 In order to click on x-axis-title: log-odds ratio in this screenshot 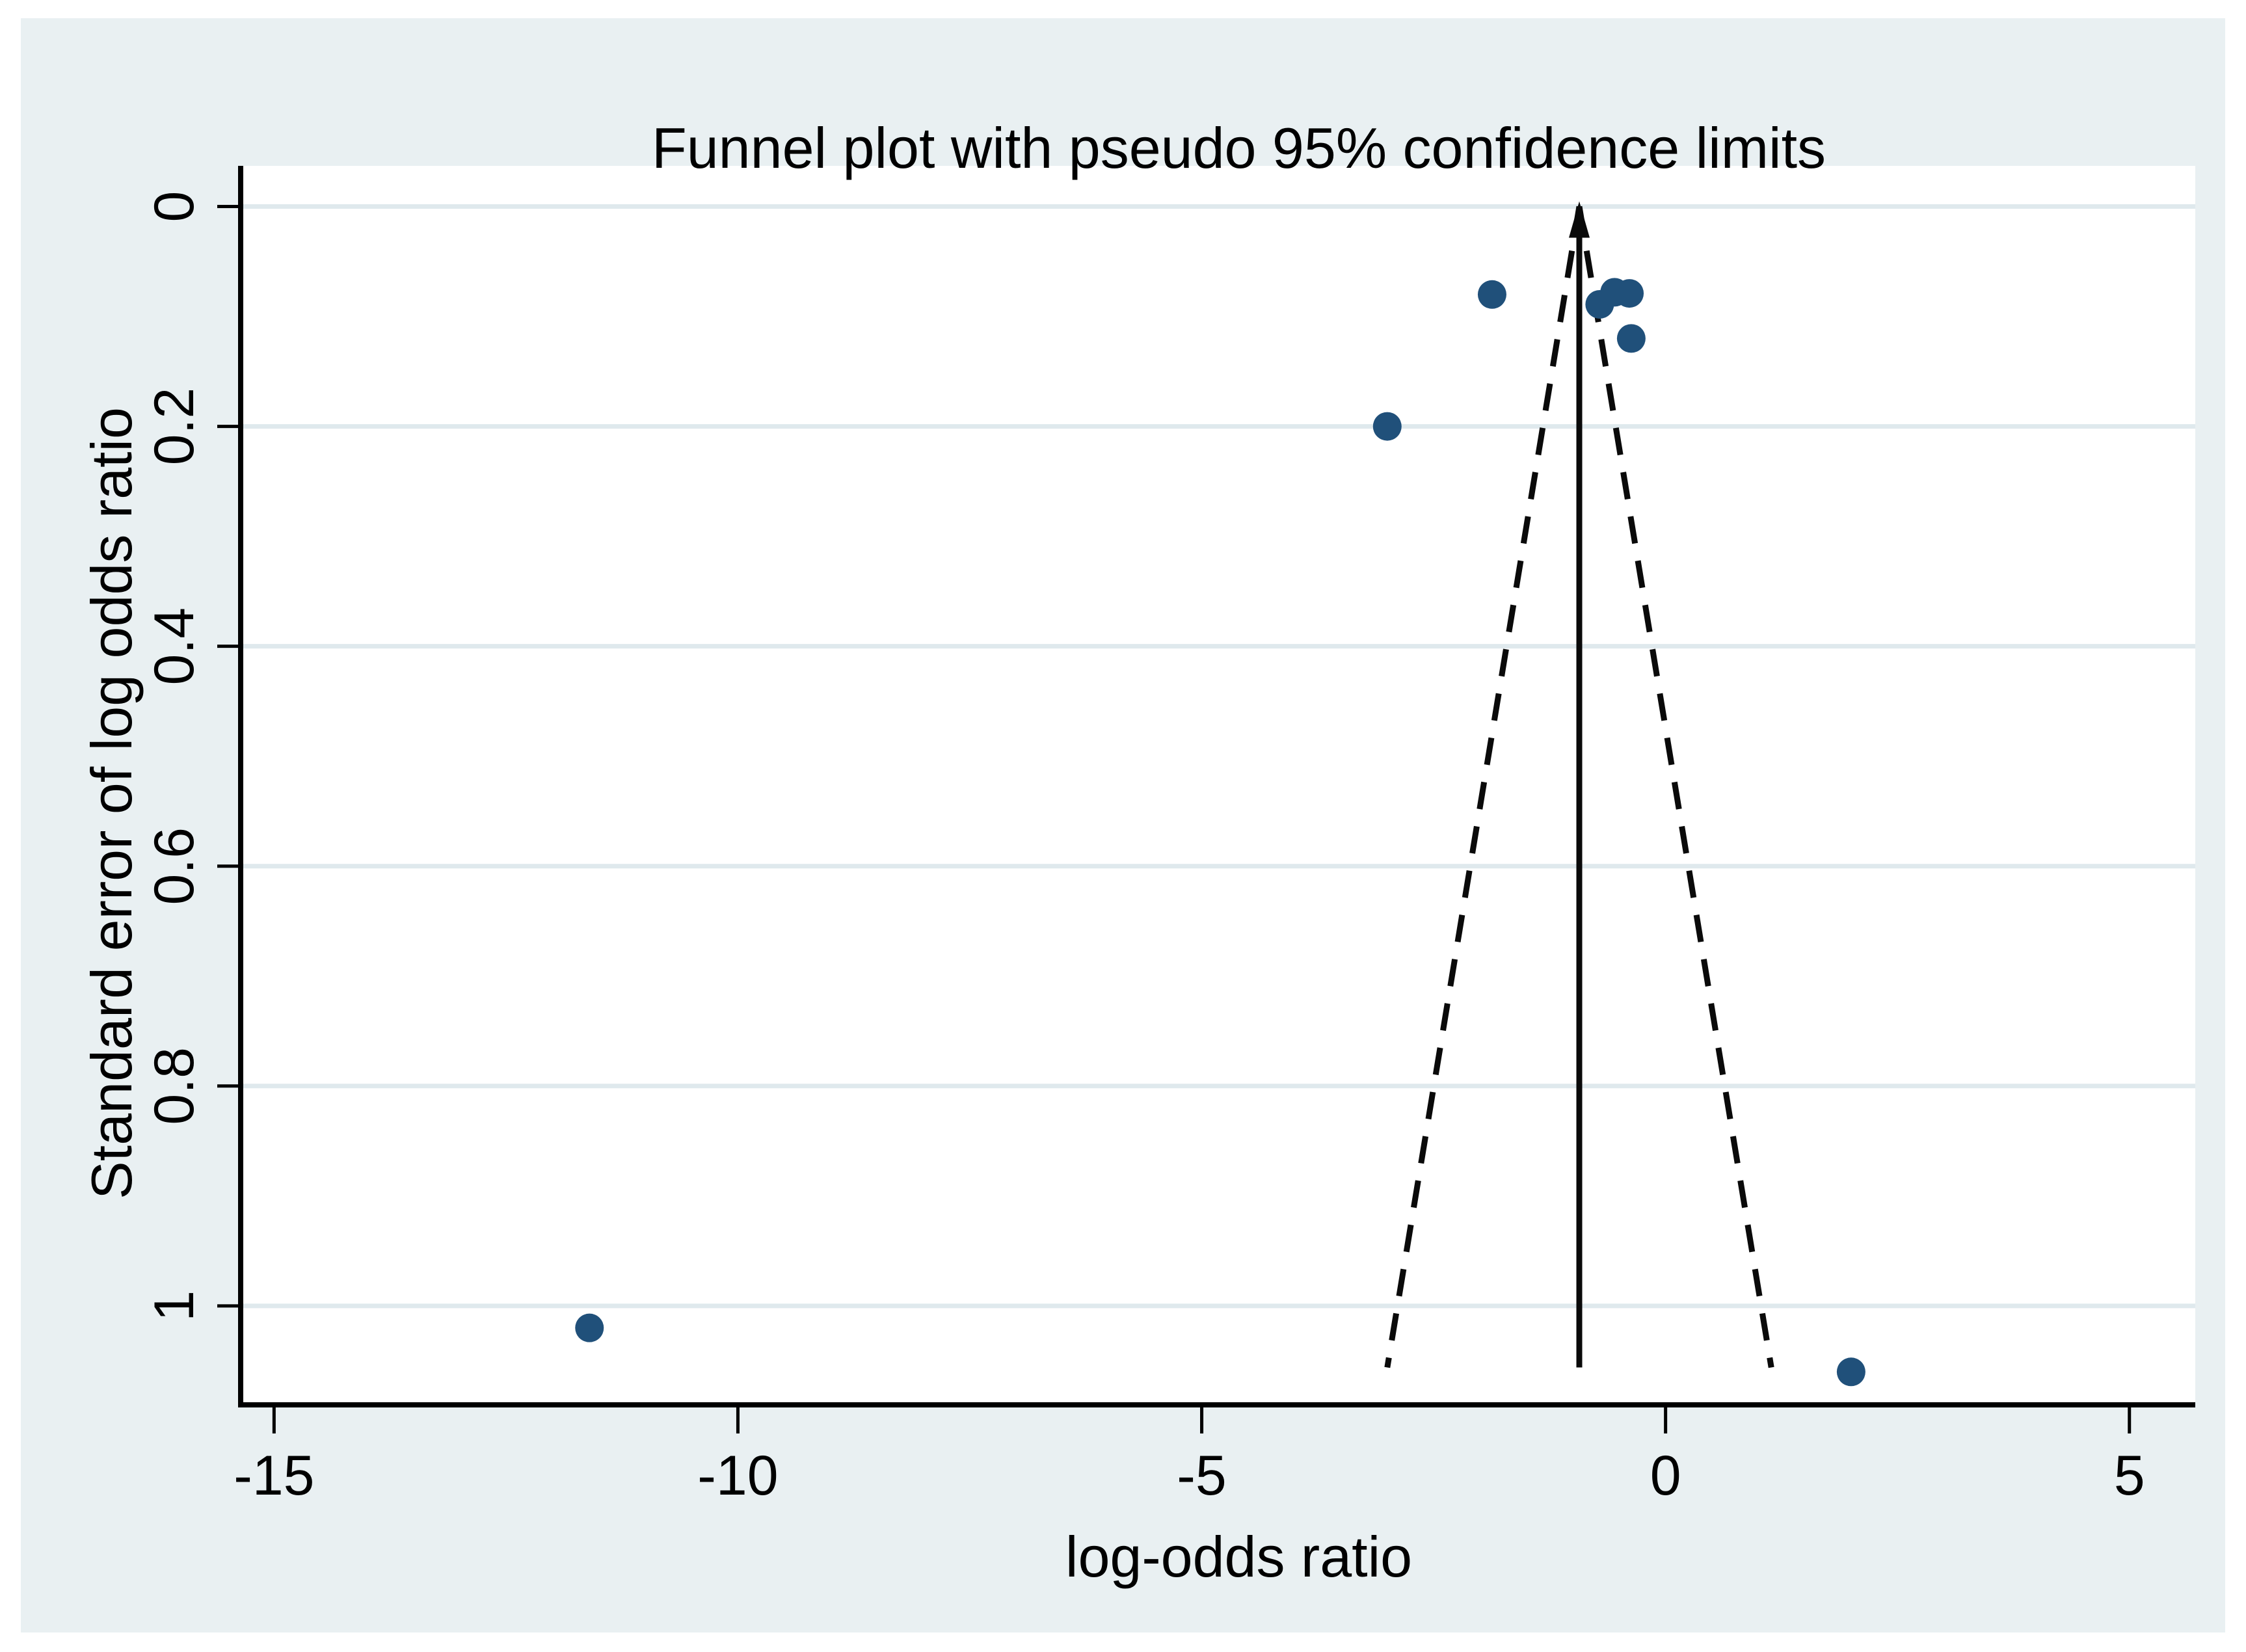, I will do `click(1239, 1557)`.